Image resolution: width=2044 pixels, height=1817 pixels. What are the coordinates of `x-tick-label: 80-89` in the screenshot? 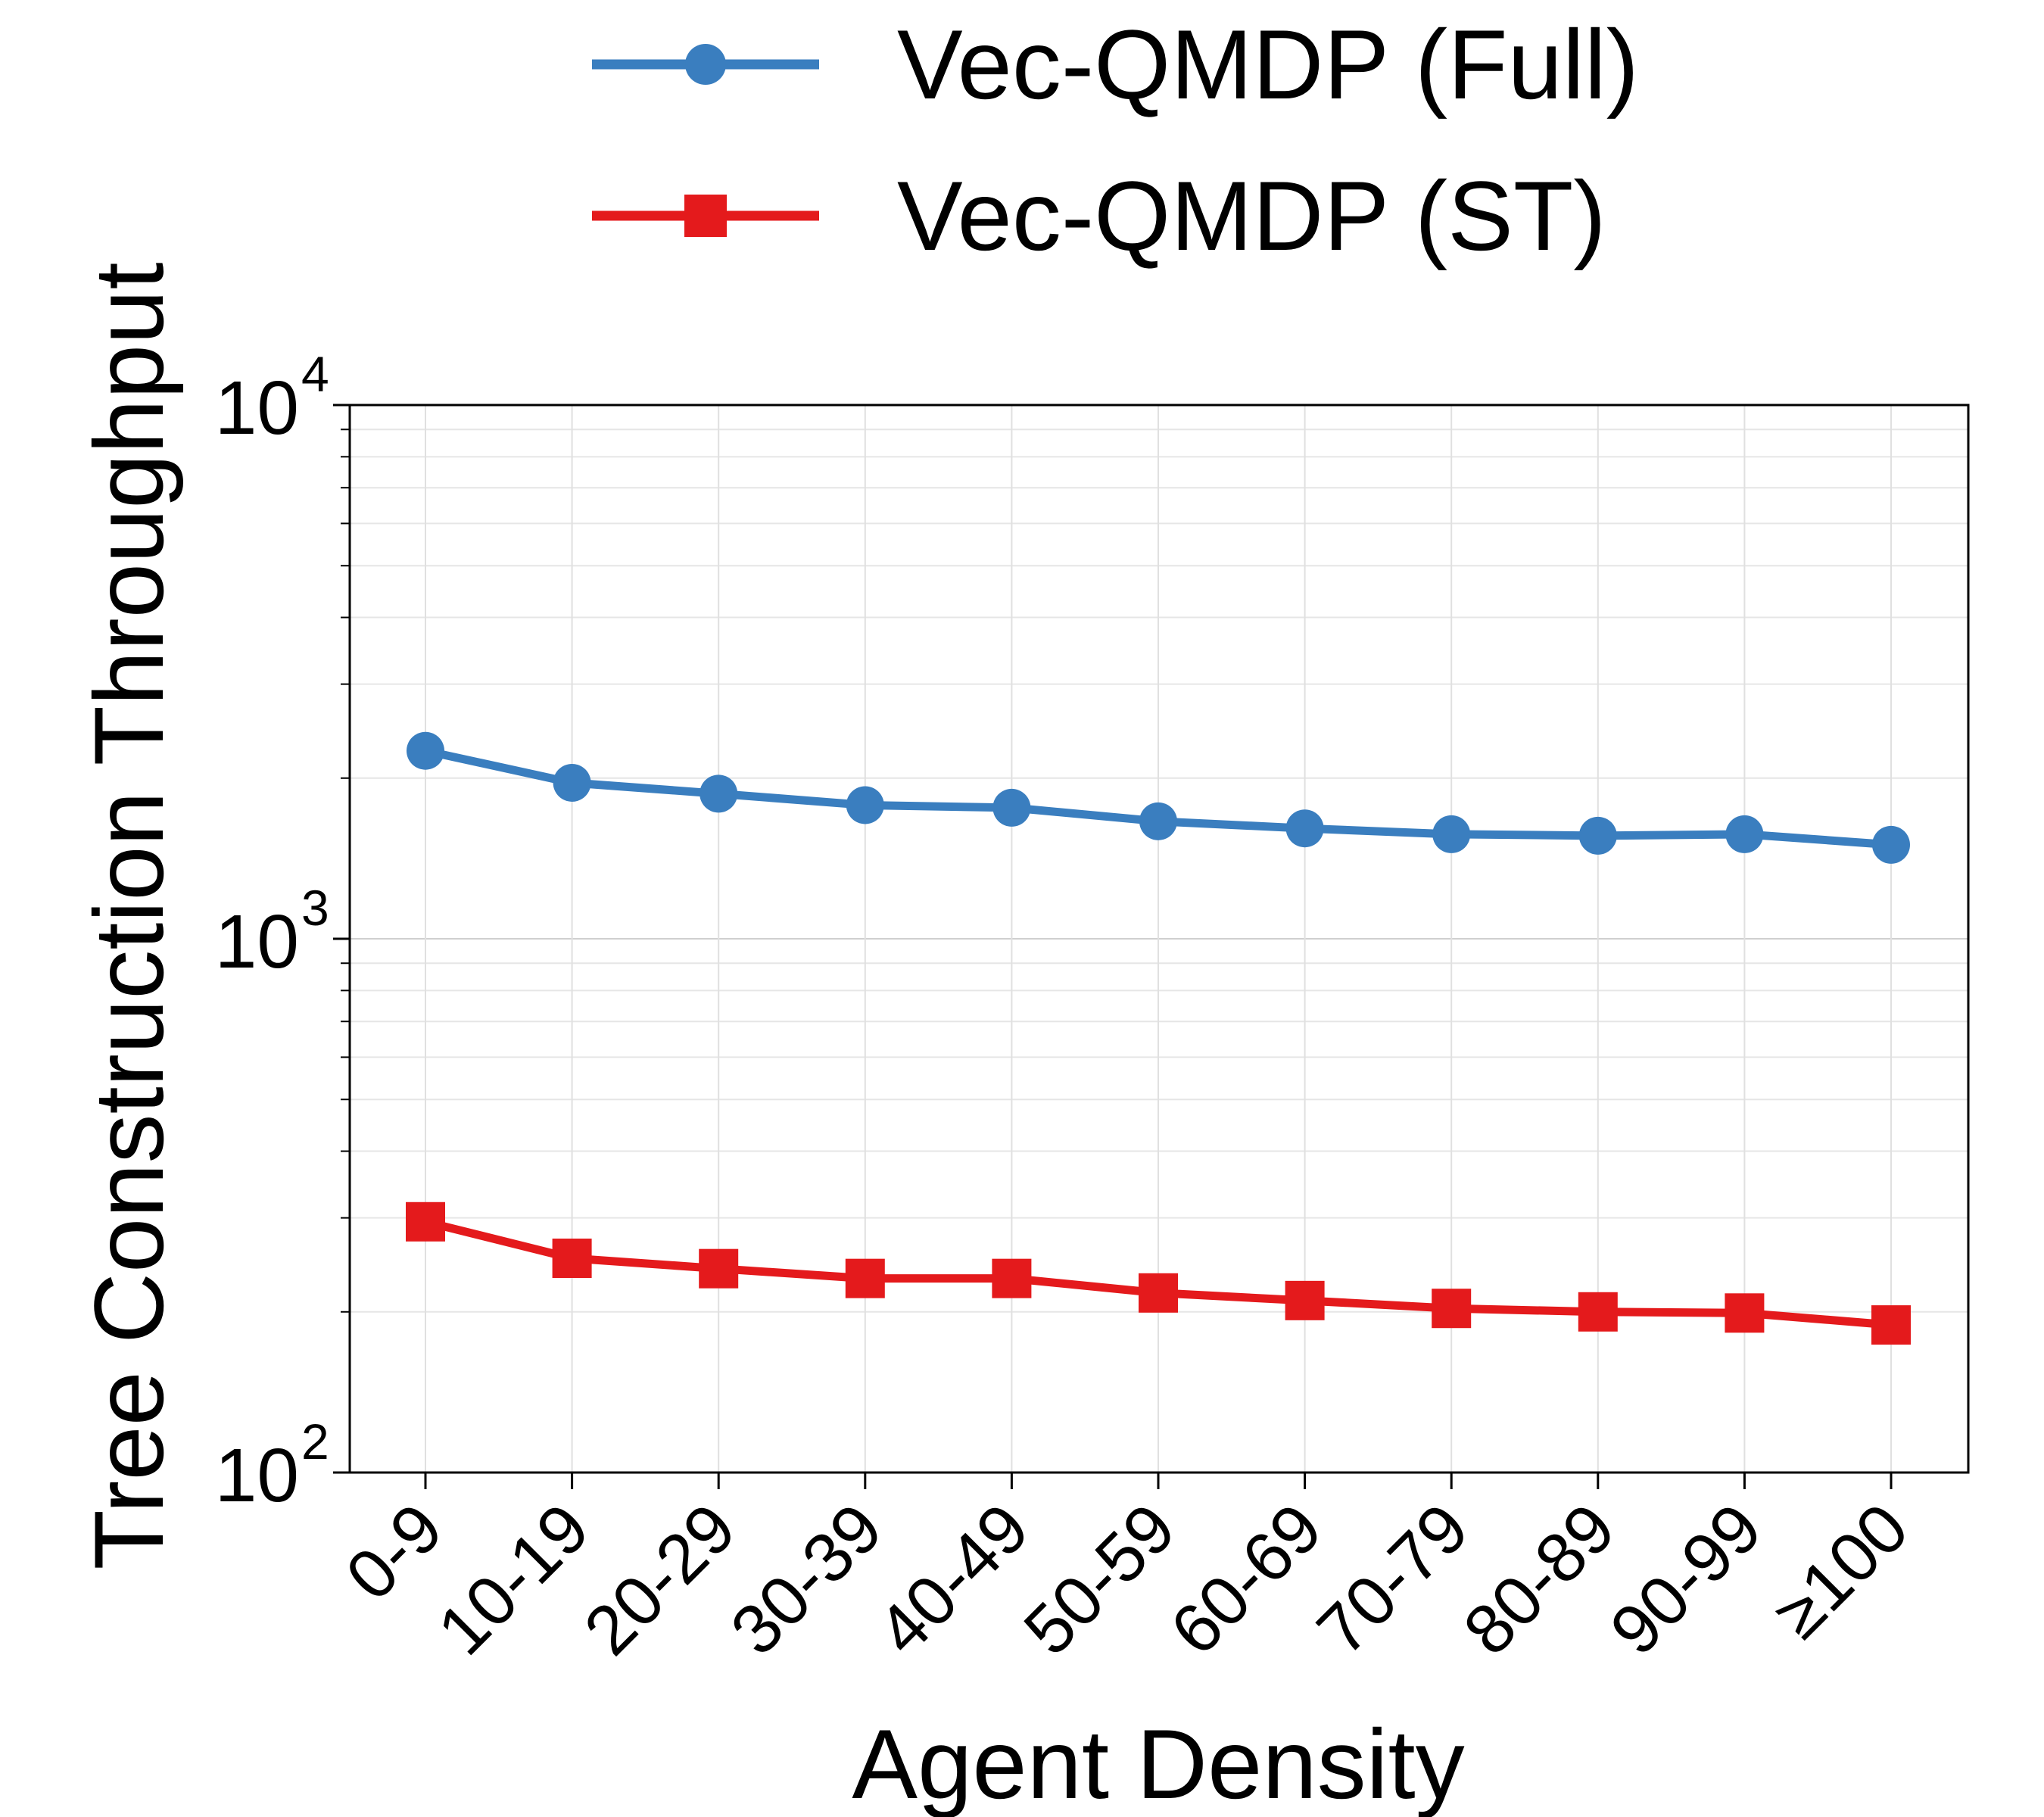 It's located at (1539, 1579).